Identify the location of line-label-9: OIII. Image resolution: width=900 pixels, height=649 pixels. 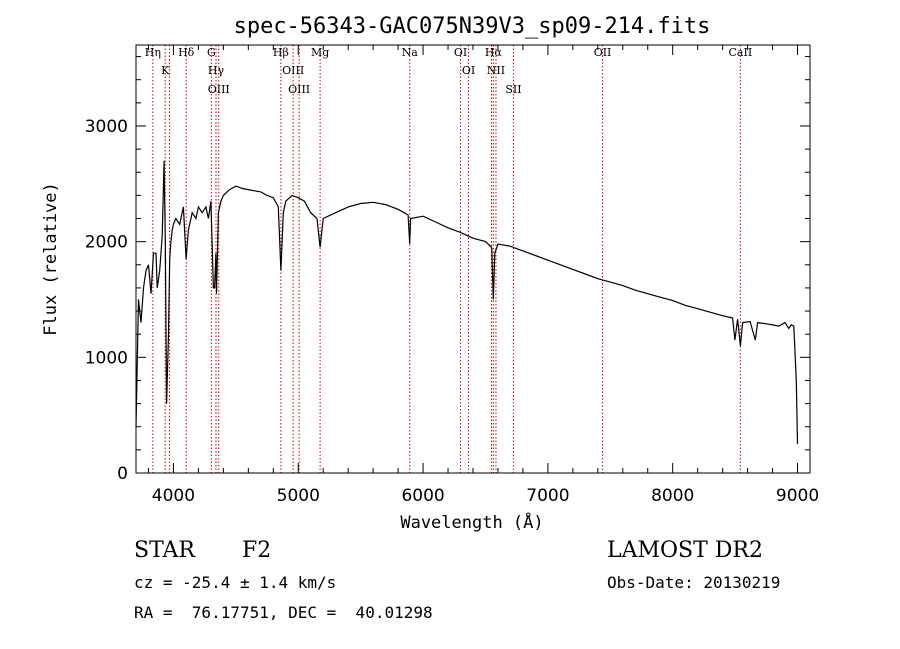
(299, 89).